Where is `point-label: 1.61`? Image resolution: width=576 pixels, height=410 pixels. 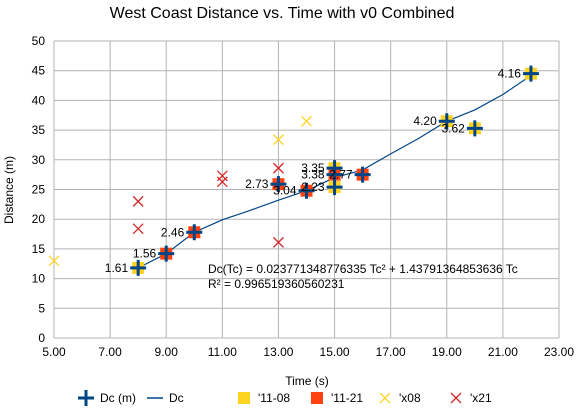
point-label: 1.61 is located at coordinates (117, 268).